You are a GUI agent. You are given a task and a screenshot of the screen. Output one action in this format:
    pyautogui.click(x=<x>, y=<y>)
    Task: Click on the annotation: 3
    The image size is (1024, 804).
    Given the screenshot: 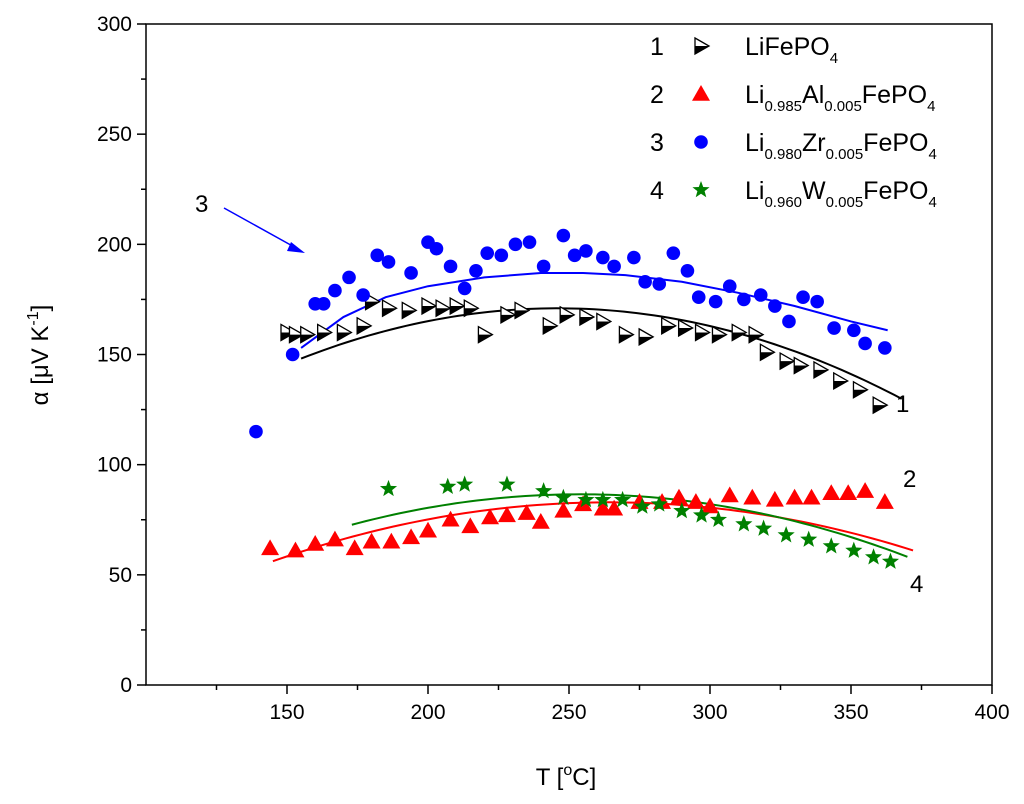 What is the action you would take?
    pyautogui.click(x=250, y=222)
    